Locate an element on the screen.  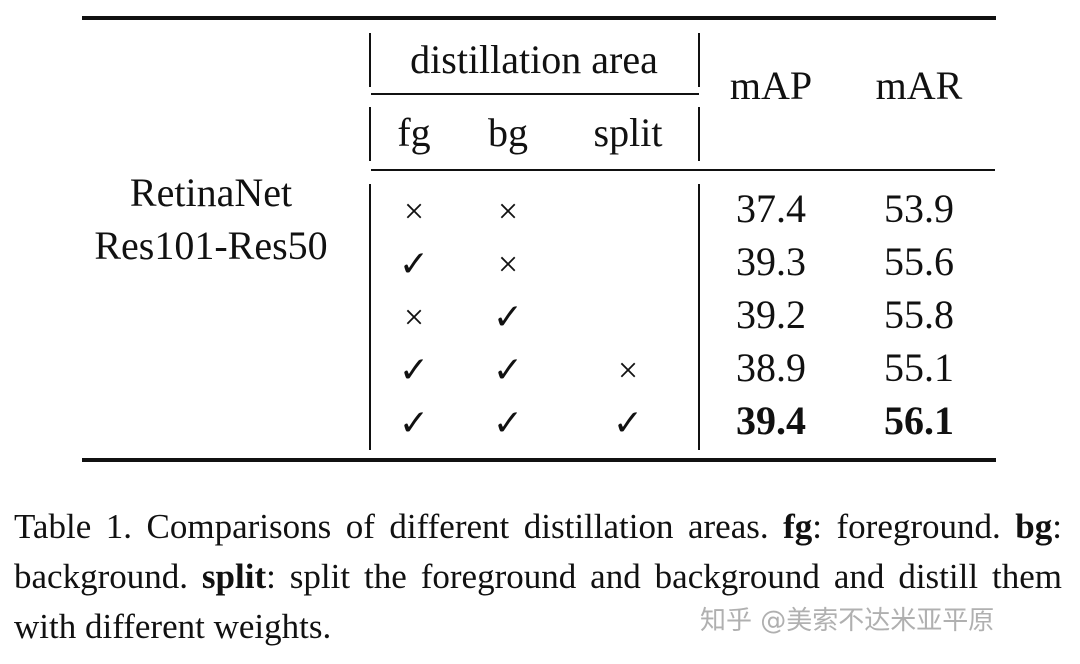
caption-split-term: split is located at coordinates (234, 576).